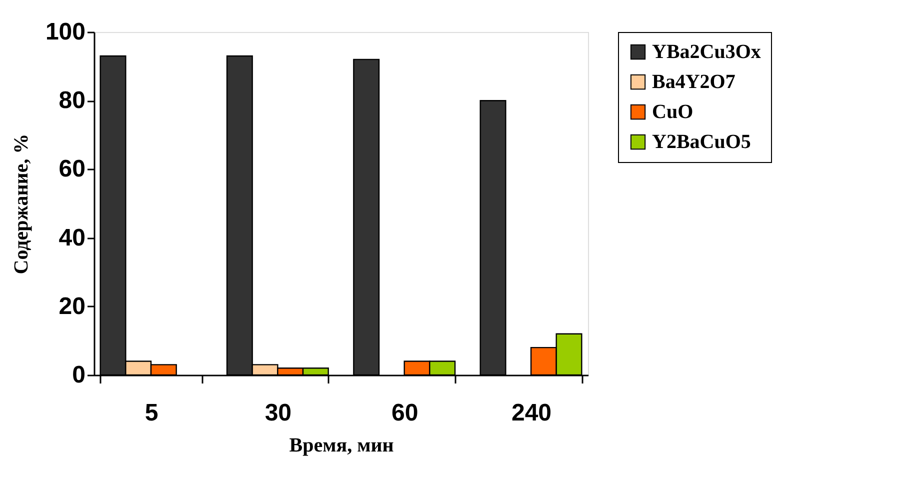 This screenshot has width=907, height=478. What do you see at coordinates (531, 413) in the screenshot?
I see `x-tick-label: 240` at bounding box center [531, 413].